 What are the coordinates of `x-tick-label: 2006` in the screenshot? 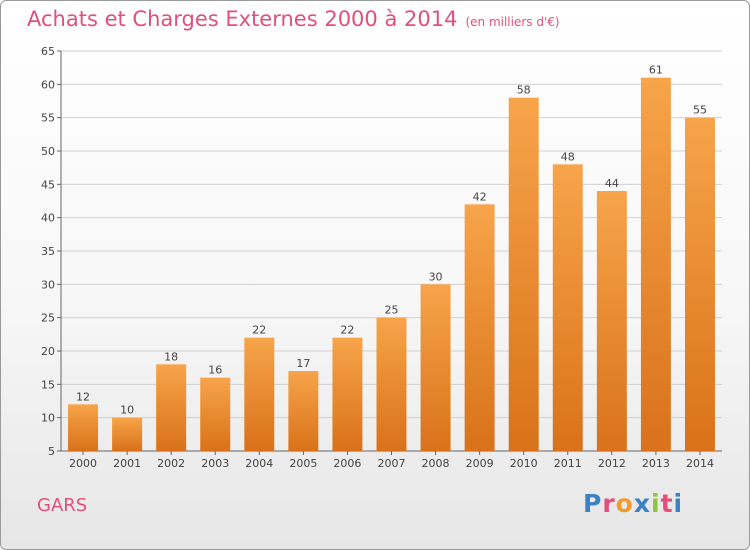 It's located at (347, 463).